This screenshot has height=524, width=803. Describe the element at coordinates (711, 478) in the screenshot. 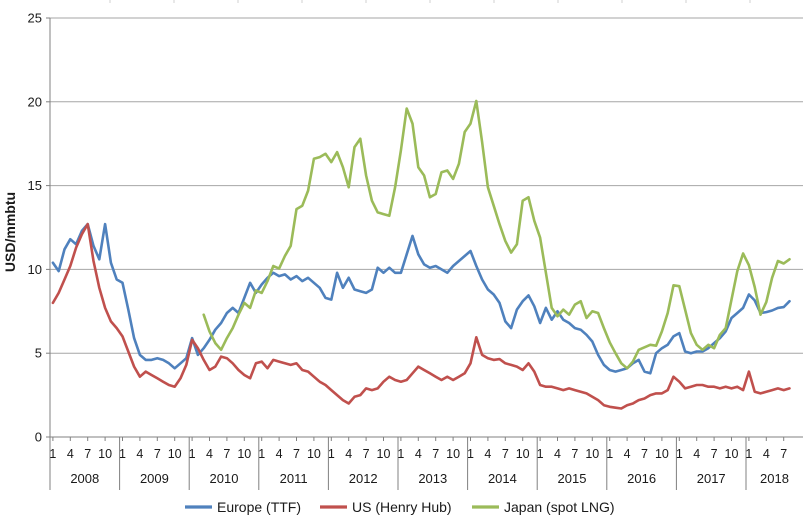

I see `year-label: 2017` at that location.